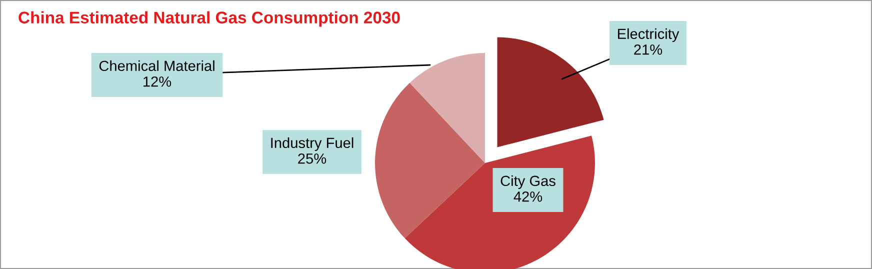  I want to click on slice-label: Industry Fuel, so click(312, 144).